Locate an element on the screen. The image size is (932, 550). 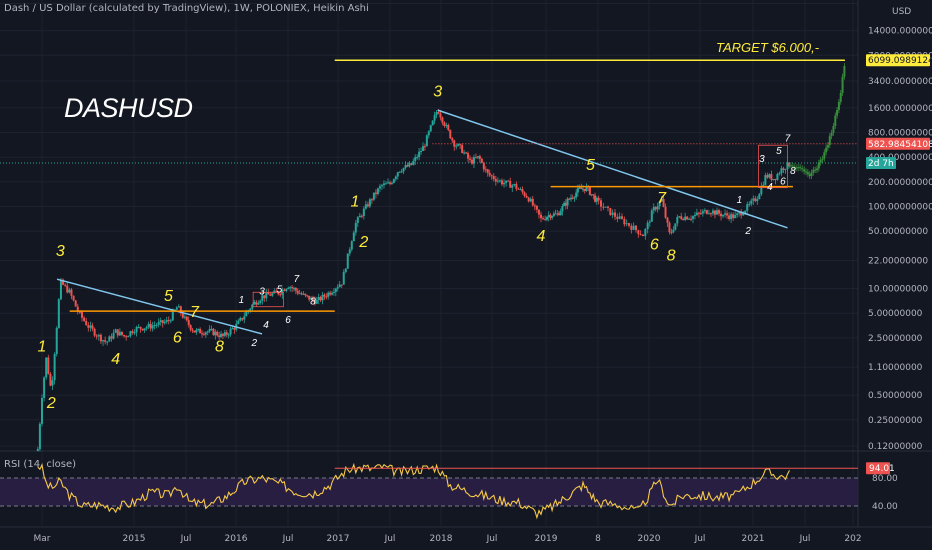
wave-label-white-5: 5 is located at coordinates (779, 151).